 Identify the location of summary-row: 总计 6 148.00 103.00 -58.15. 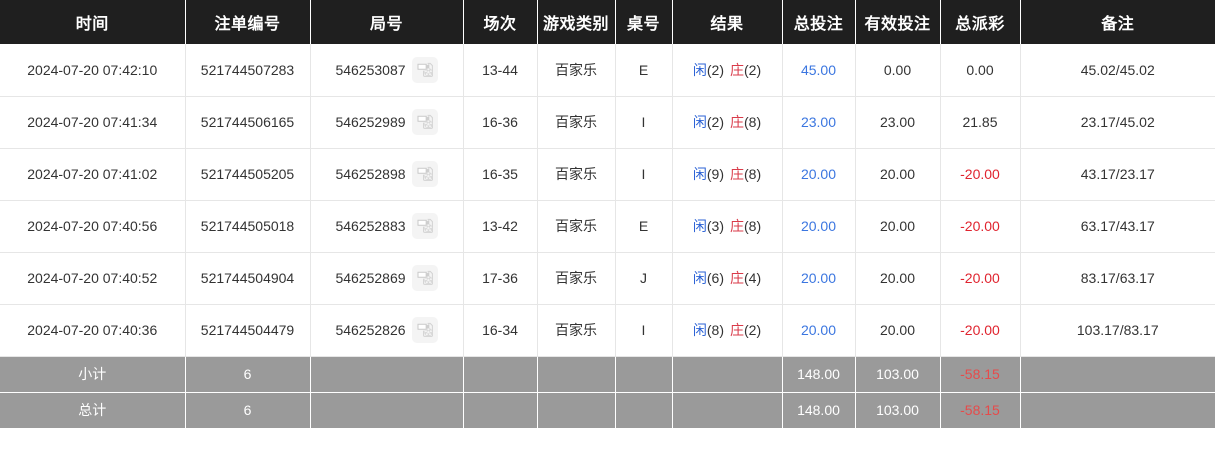
(607, 410).